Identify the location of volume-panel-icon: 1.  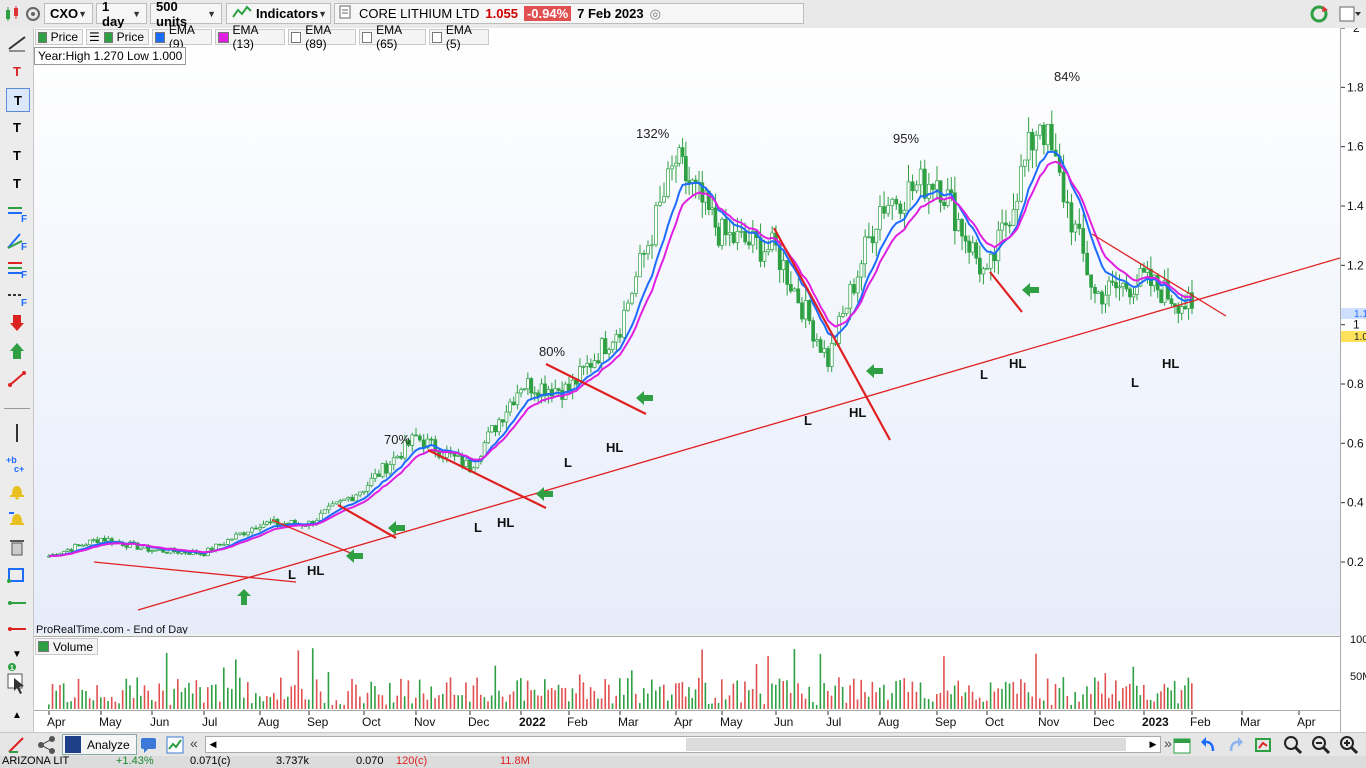
(17, 671).